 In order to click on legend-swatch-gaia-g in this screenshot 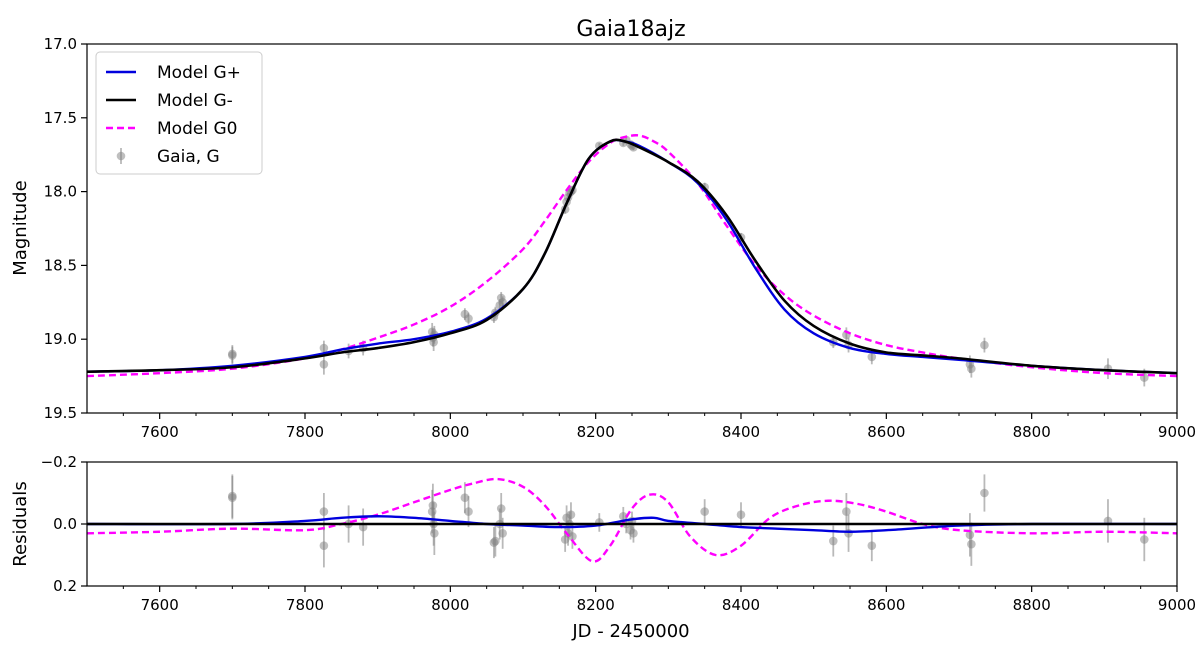, I will do `click(121, 156)`.